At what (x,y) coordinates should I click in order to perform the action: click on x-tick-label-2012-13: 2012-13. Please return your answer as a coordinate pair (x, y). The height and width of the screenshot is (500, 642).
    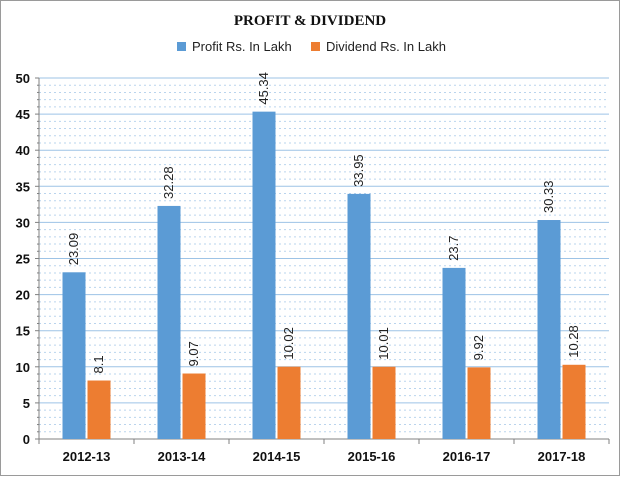
    Looking at the image, I should click on (87, 456).